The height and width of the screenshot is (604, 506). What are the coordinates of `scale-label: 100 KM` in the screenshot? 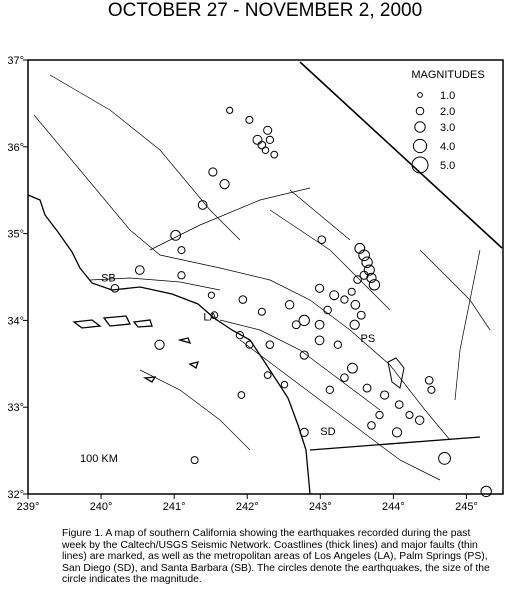 It's located at (99, 459).